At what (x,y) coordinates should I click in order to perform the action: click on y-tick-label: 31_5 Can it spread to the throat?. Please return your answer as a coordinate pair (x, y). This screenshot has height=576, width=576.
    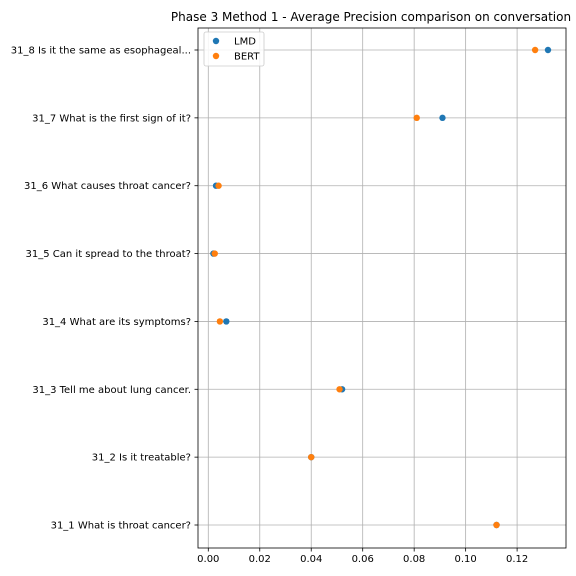
    Looking at the image, I should click on (108, 254).